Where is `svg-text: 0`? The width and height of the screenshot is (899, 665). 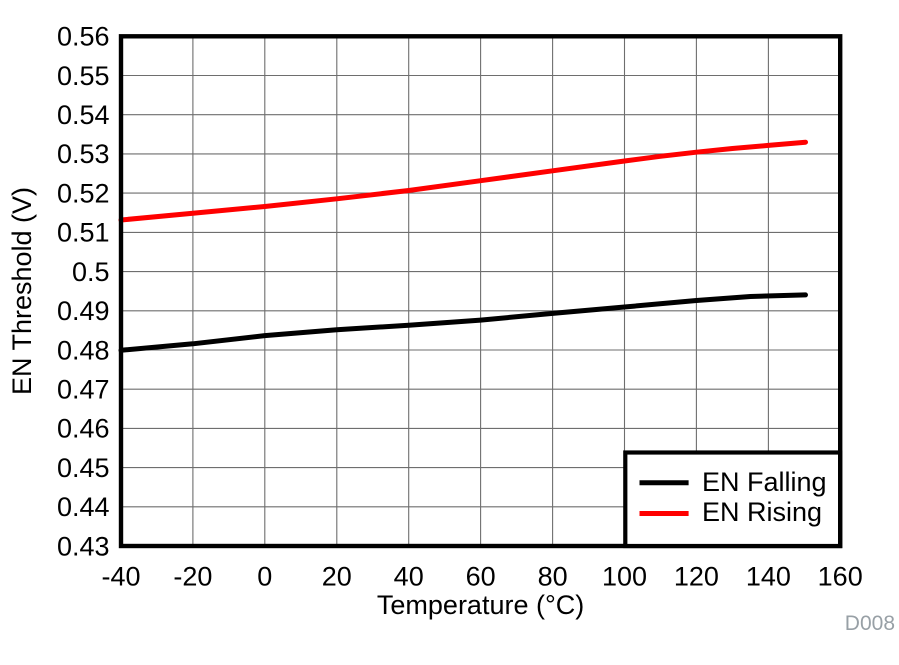
svg-text: 0 is located at coordinates (264, 576).